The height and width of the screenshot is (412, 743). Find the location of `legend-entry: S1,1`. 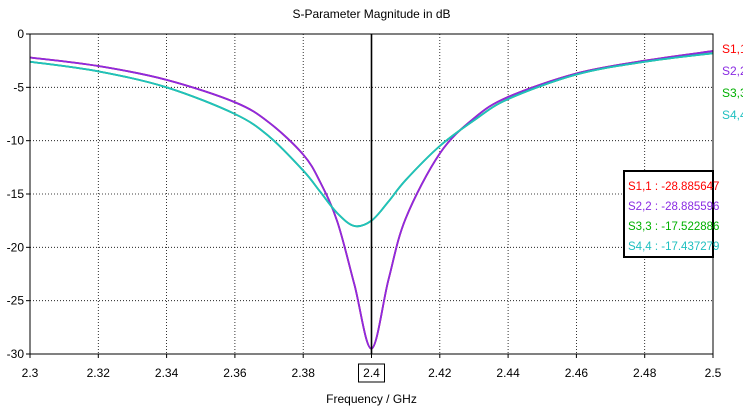

legend-entry: S1,1 is located at coordinates (732, 49).